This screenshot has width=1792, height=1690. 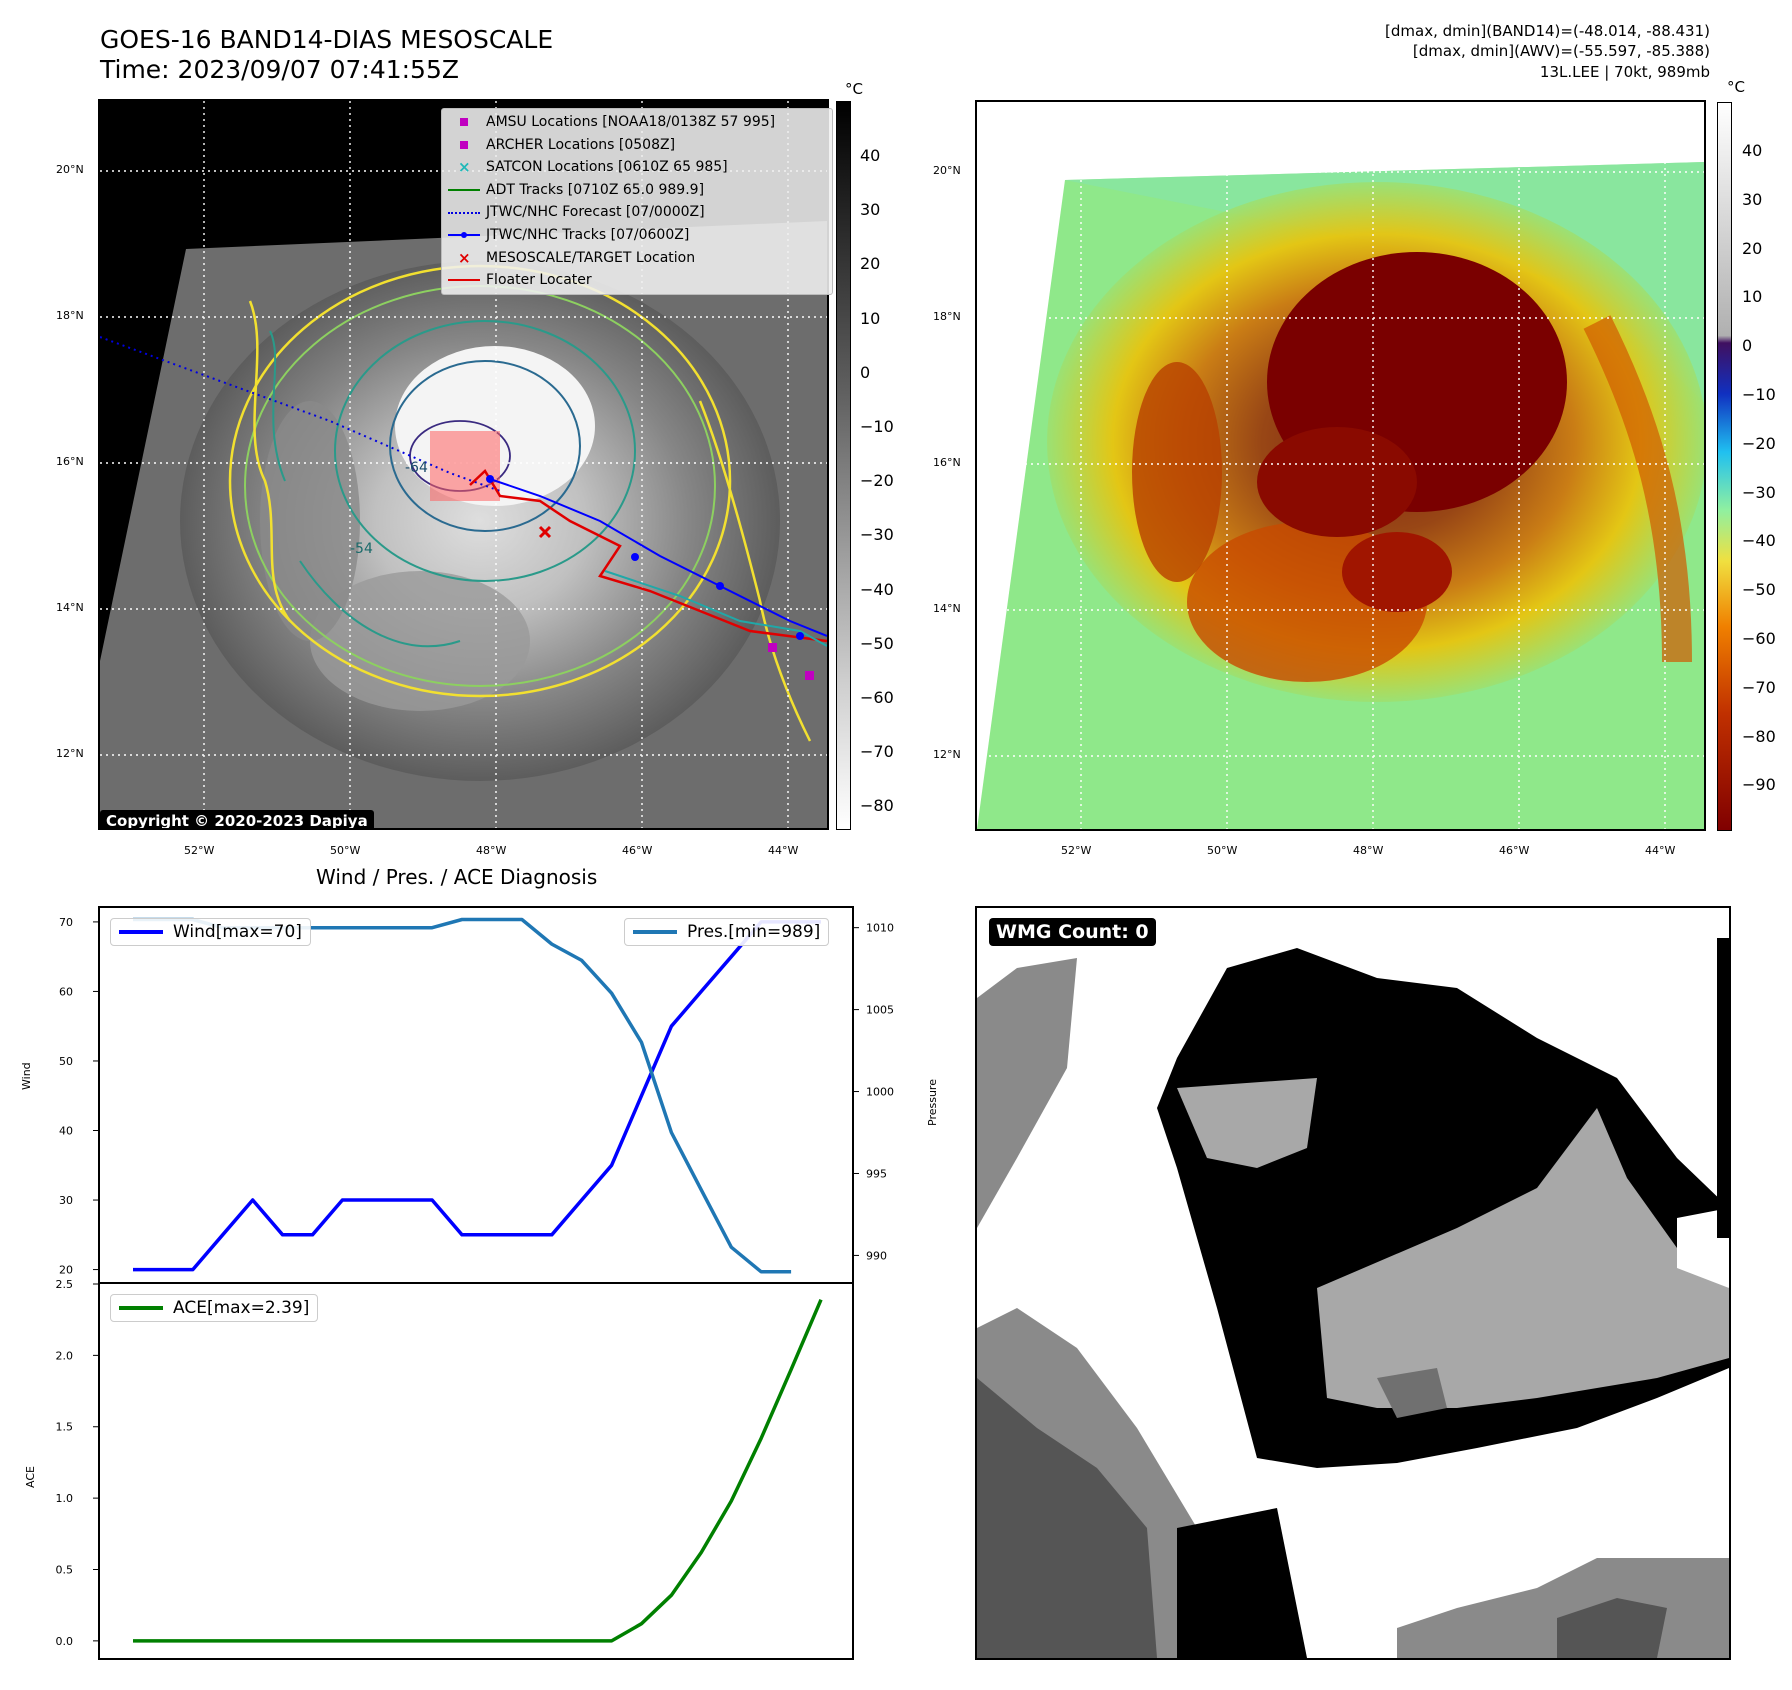 I want to click on legend-item-amsu: AMSU Locations [NOAA18/0138Z 57 995], so click(x=636, y=122).